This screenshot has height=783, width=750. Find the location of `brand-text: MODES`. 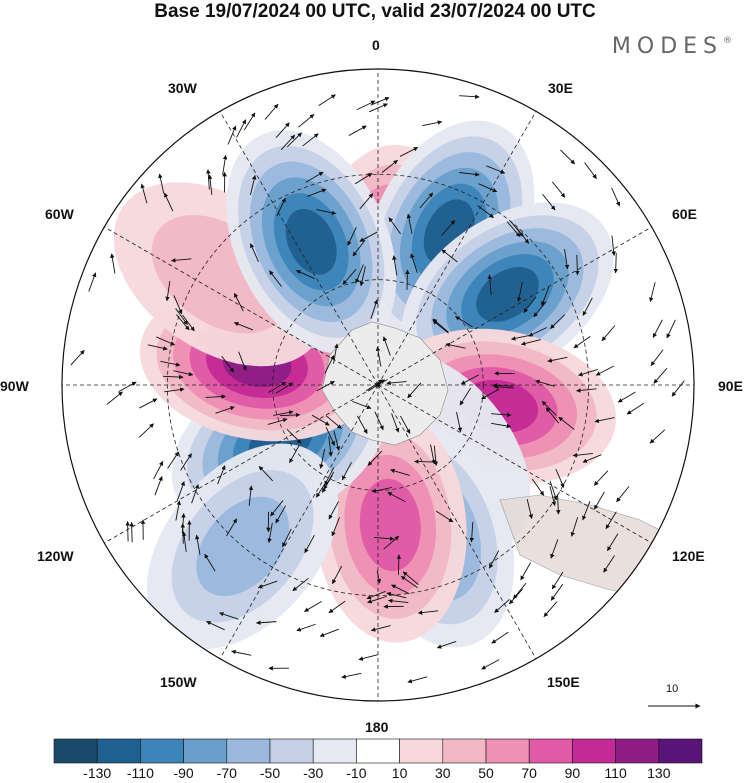

brand-text: MODES is located at coordinates (667, 46).